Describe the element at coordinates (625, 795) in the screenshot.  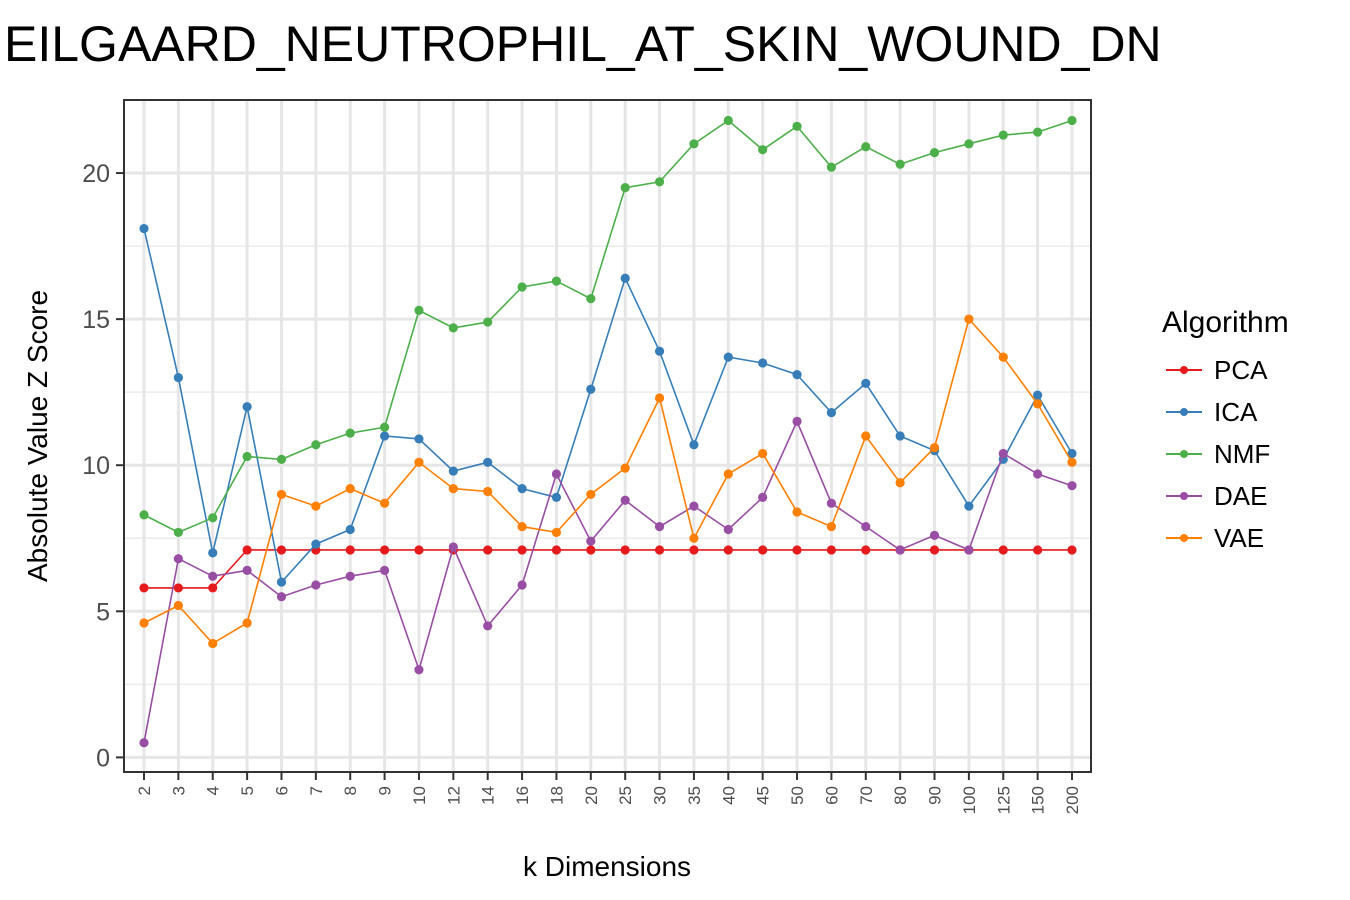
I see `x-tick-label: 25` at that location.